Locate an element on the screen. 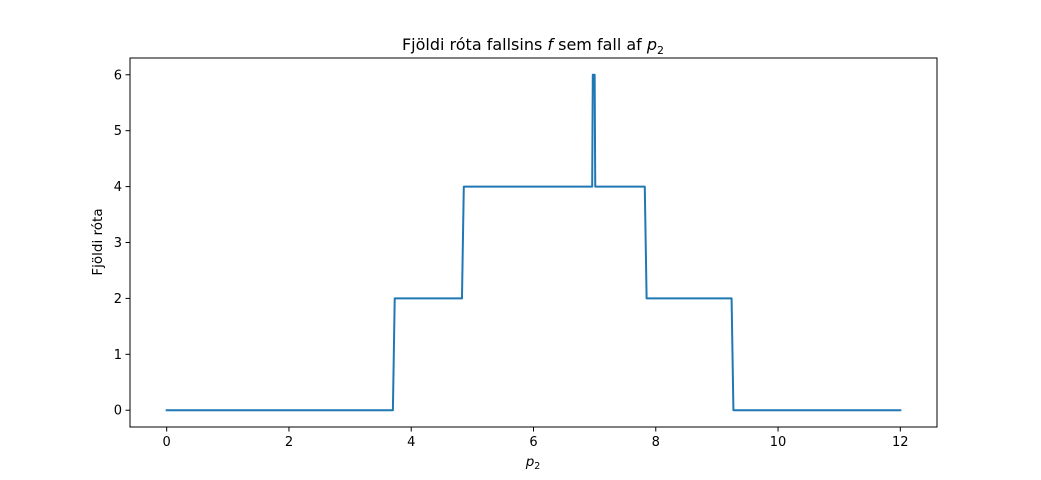 The image size is (1041, 480). title-sub: 2 is located at coordinates (660, 50).